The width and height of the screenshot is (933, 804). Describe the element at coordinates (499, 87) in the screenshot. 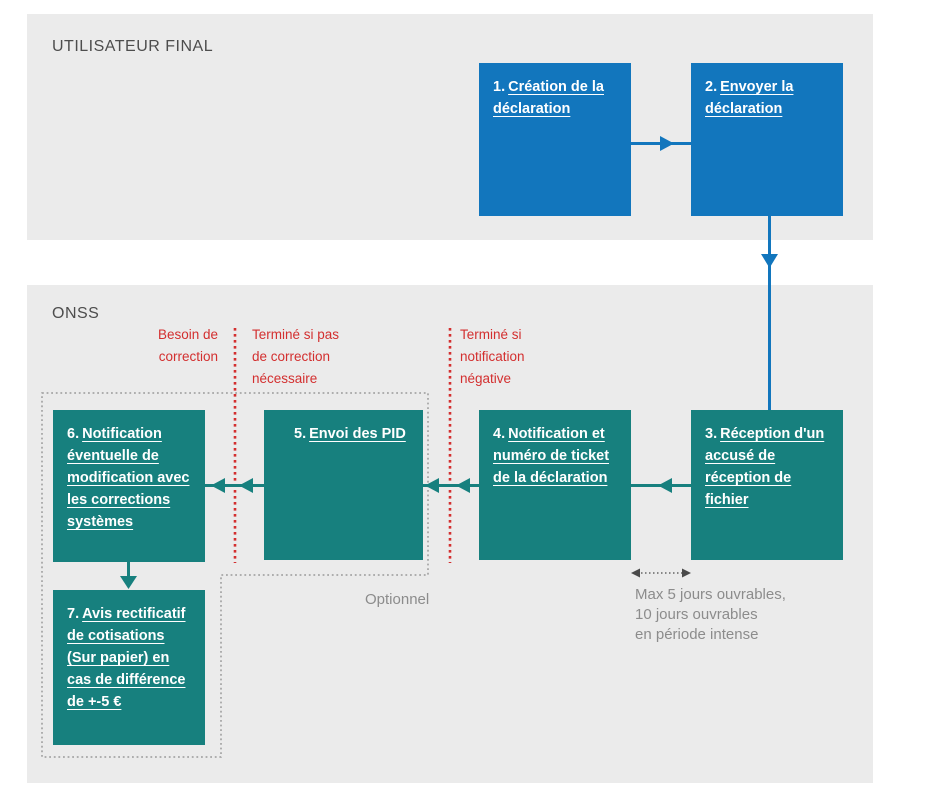

I see `step-number: 1.` at that location.